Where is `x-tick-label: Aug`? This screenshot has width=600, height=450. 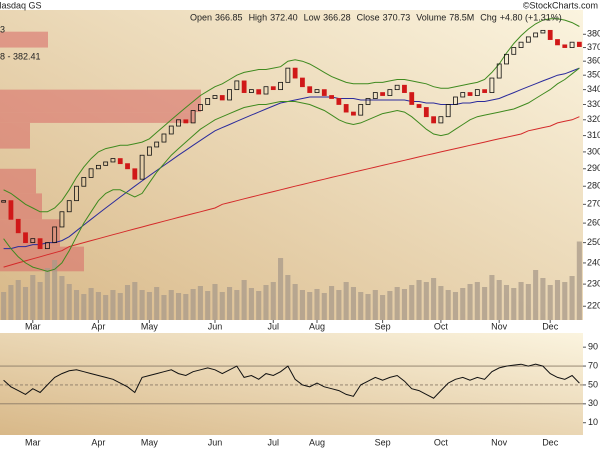
x-tick-label: Aug is located at coordinates (317, 326).